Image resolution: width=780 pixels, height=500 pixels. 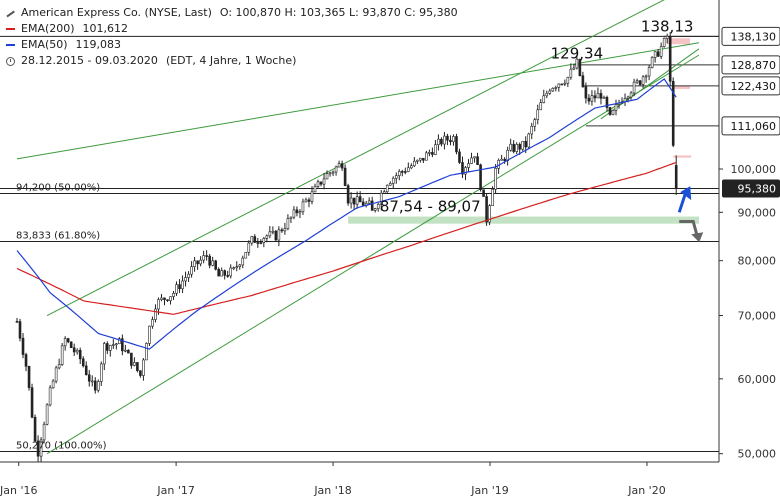 What do you see at coordinates (89, 60) in the screenshot?
I see `legend-period: 28.12.2015 - 09.03.2020` at bounding box center [89, 60].